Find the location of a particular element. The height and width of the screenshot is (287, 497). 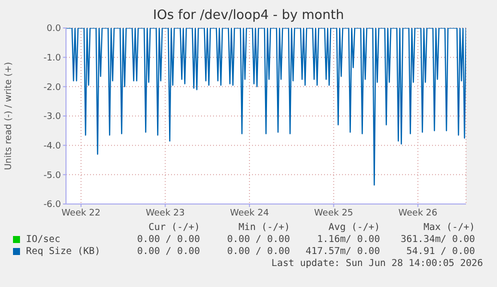

y-tick-label: 0.0 is located at coordinates (54, 29).